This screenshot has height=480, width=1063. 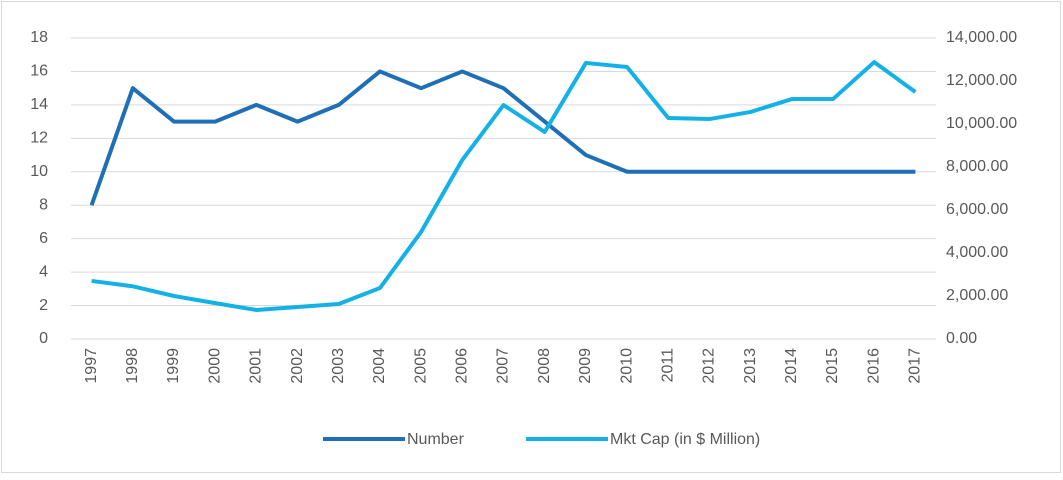 I want to click on y2-tick-label: 0.00, so click(x=961, y=338).